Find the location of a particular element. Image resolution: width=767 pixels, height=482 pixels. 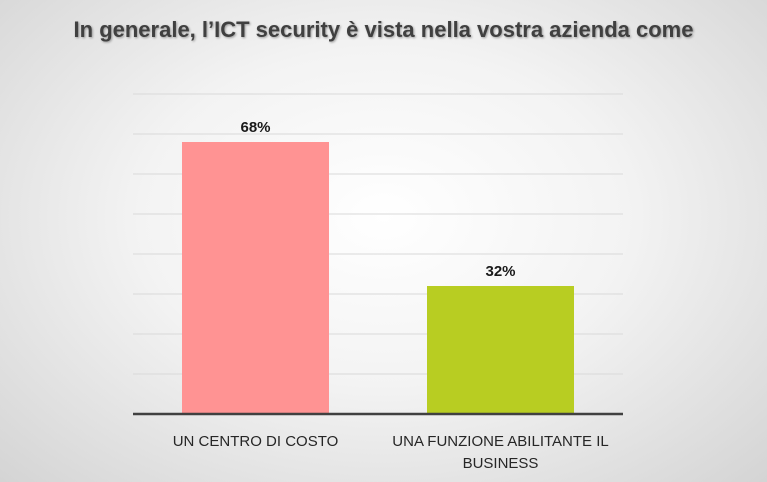

x-tick-label-line: UN CENTRO DI COSTO is located at coordinates (256, 441).